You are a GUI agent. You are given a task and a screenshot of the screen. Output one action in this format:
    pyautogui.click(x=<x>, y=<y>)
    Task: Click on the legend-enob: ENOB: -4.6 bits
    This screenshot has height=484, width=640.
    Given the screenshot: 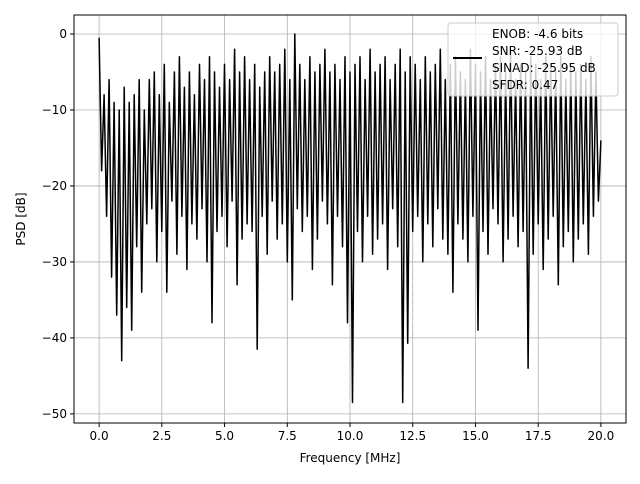 What is the action you would take?
    pyautogui.click(x=537, y=34)
    